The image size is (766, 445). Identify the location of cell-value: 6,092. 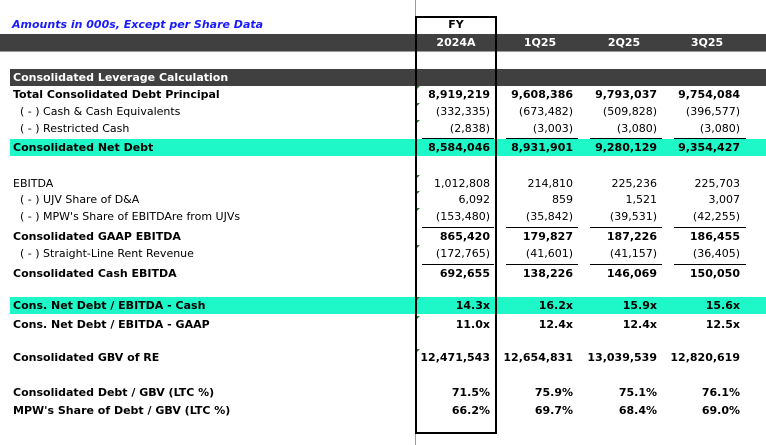
(474, 199).